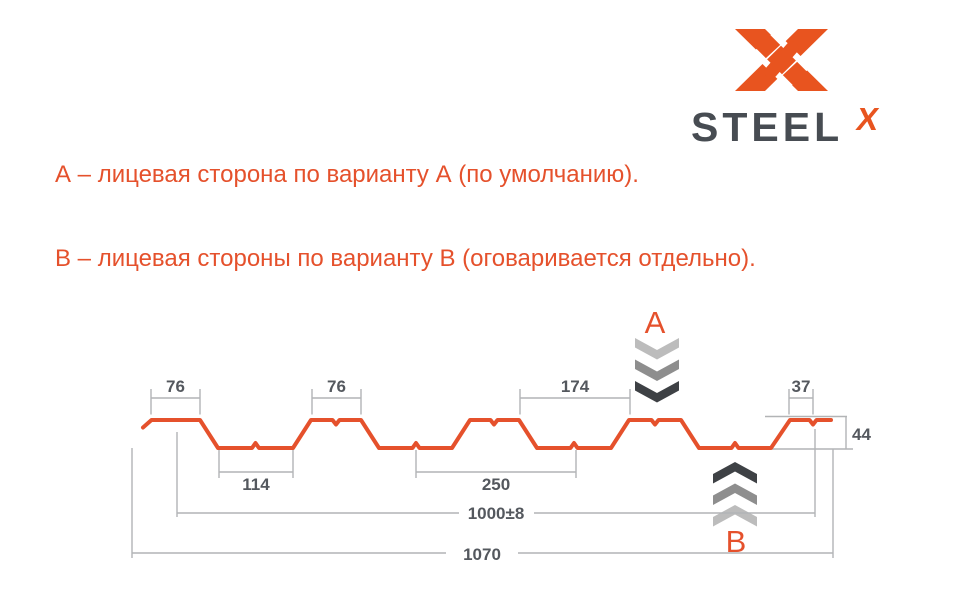  What do you see at coordinates (735, 494) in the screenshot?
I see `variant-b-chevrons` at bounding box center [735, 494].